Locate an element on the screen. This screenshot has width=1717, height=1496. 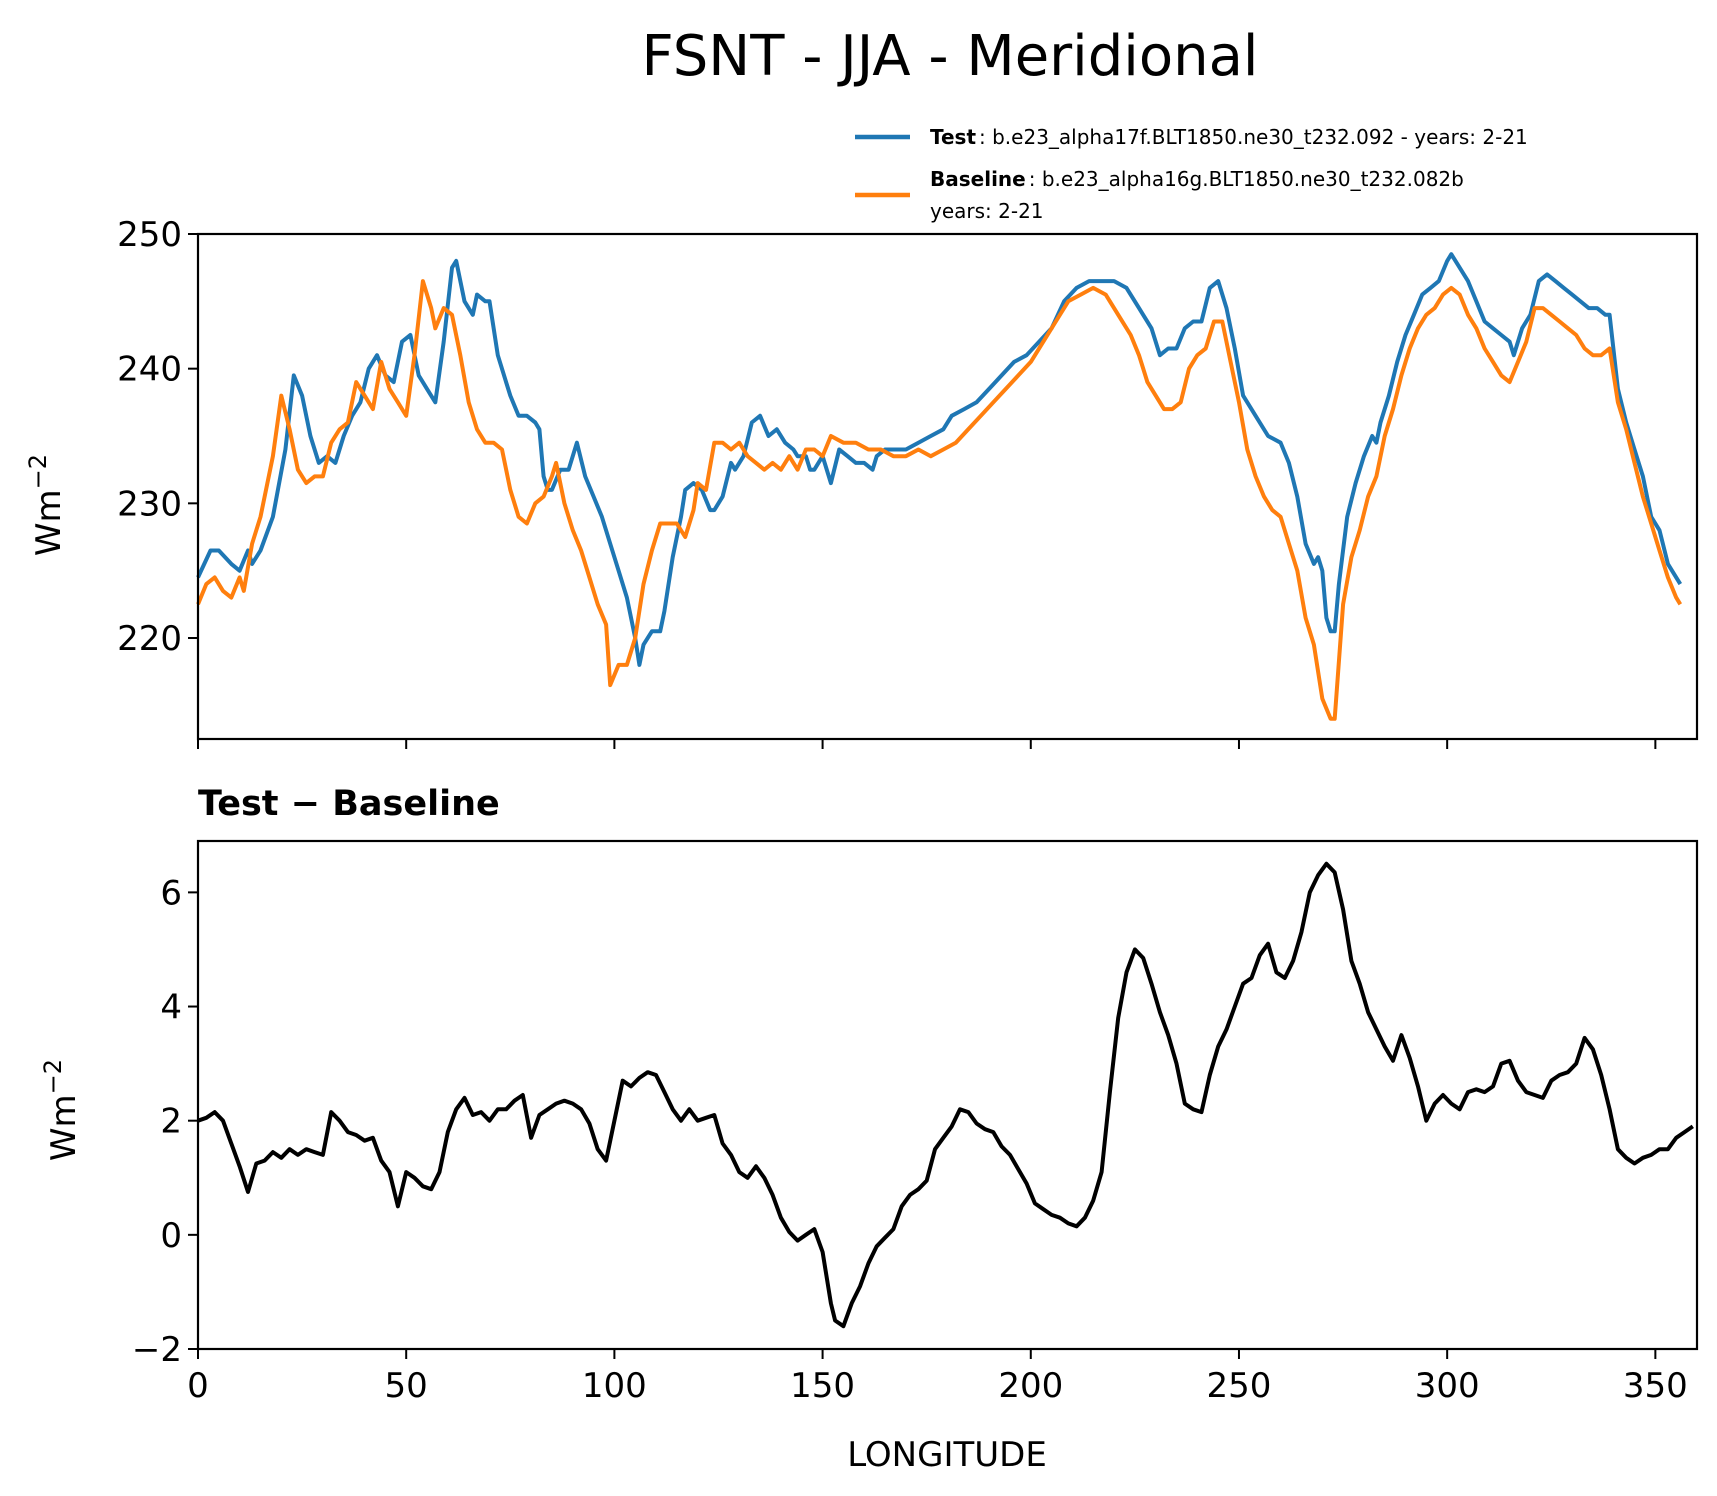
bottom-x-tick-label: 300 is located at coordinates (1447, 1386).